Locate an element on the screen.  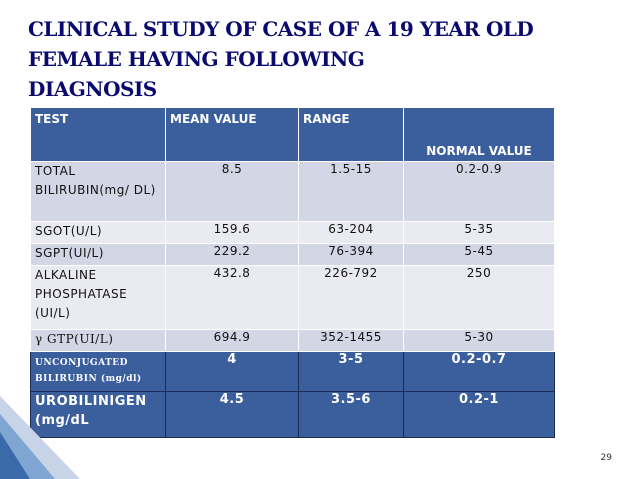
cell-normal: 0.2-0.7 is located at coordinates (479, 371).